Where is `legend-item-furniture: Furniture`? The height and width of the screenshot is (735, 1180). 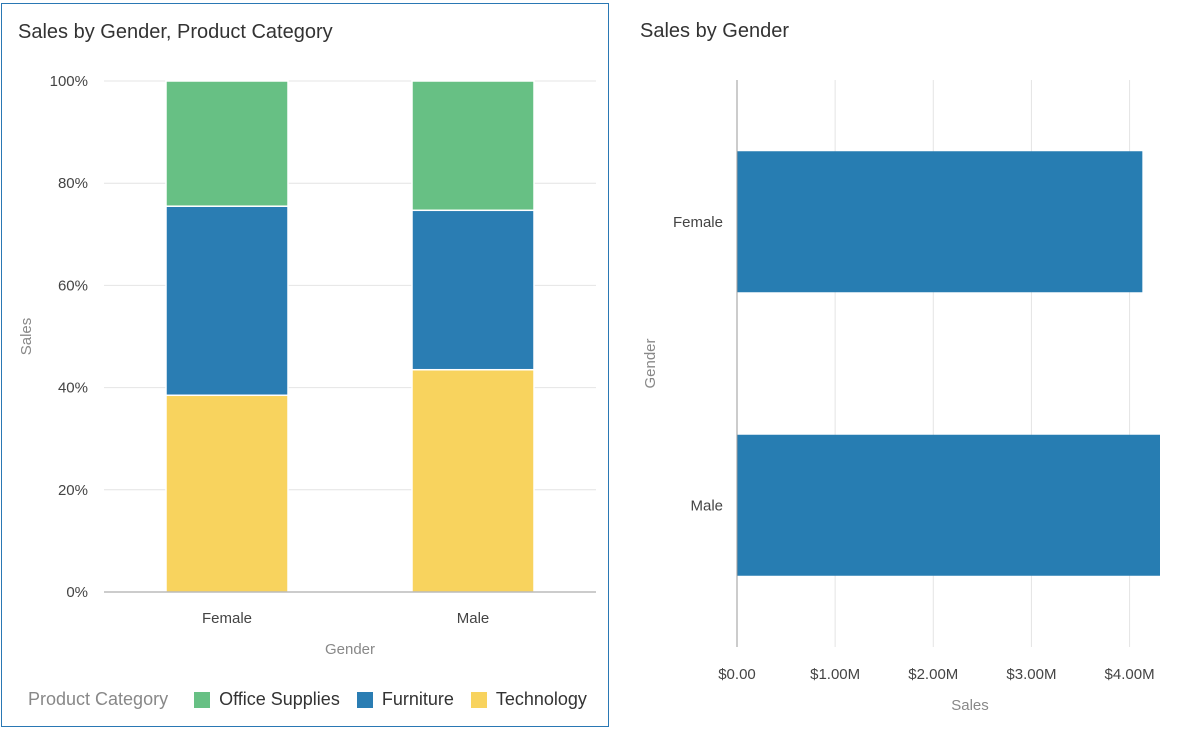
legend-item-furniture: Furniture is located at coordinates (405, 699).